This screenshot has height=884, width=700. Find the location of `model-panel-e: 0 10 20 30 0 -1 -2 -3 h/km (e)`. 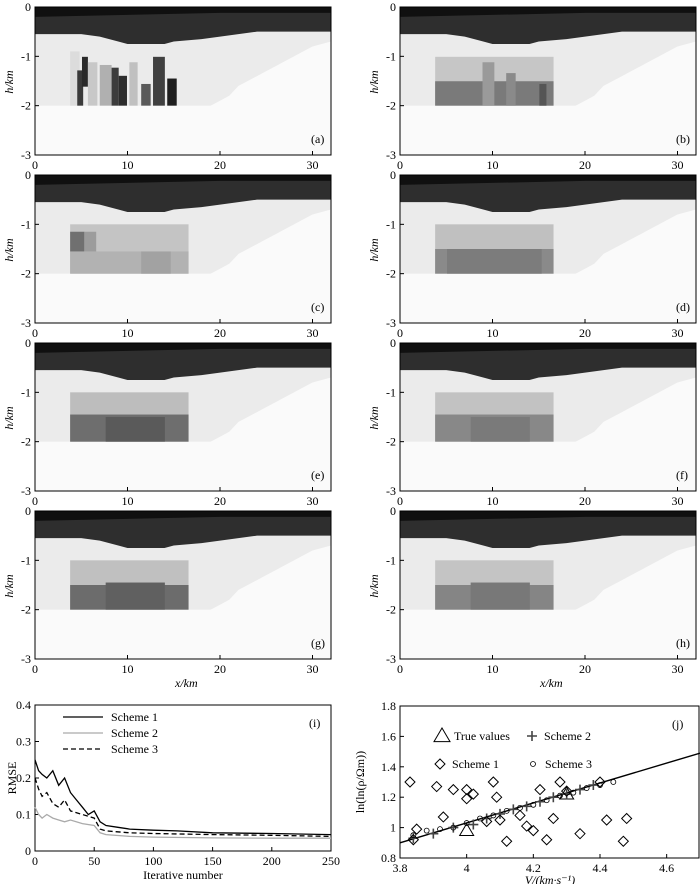

model-panel-e: 0 10 20 30 0 -1 -2 -3 h/km (e) is located at coordinates (167, 422).